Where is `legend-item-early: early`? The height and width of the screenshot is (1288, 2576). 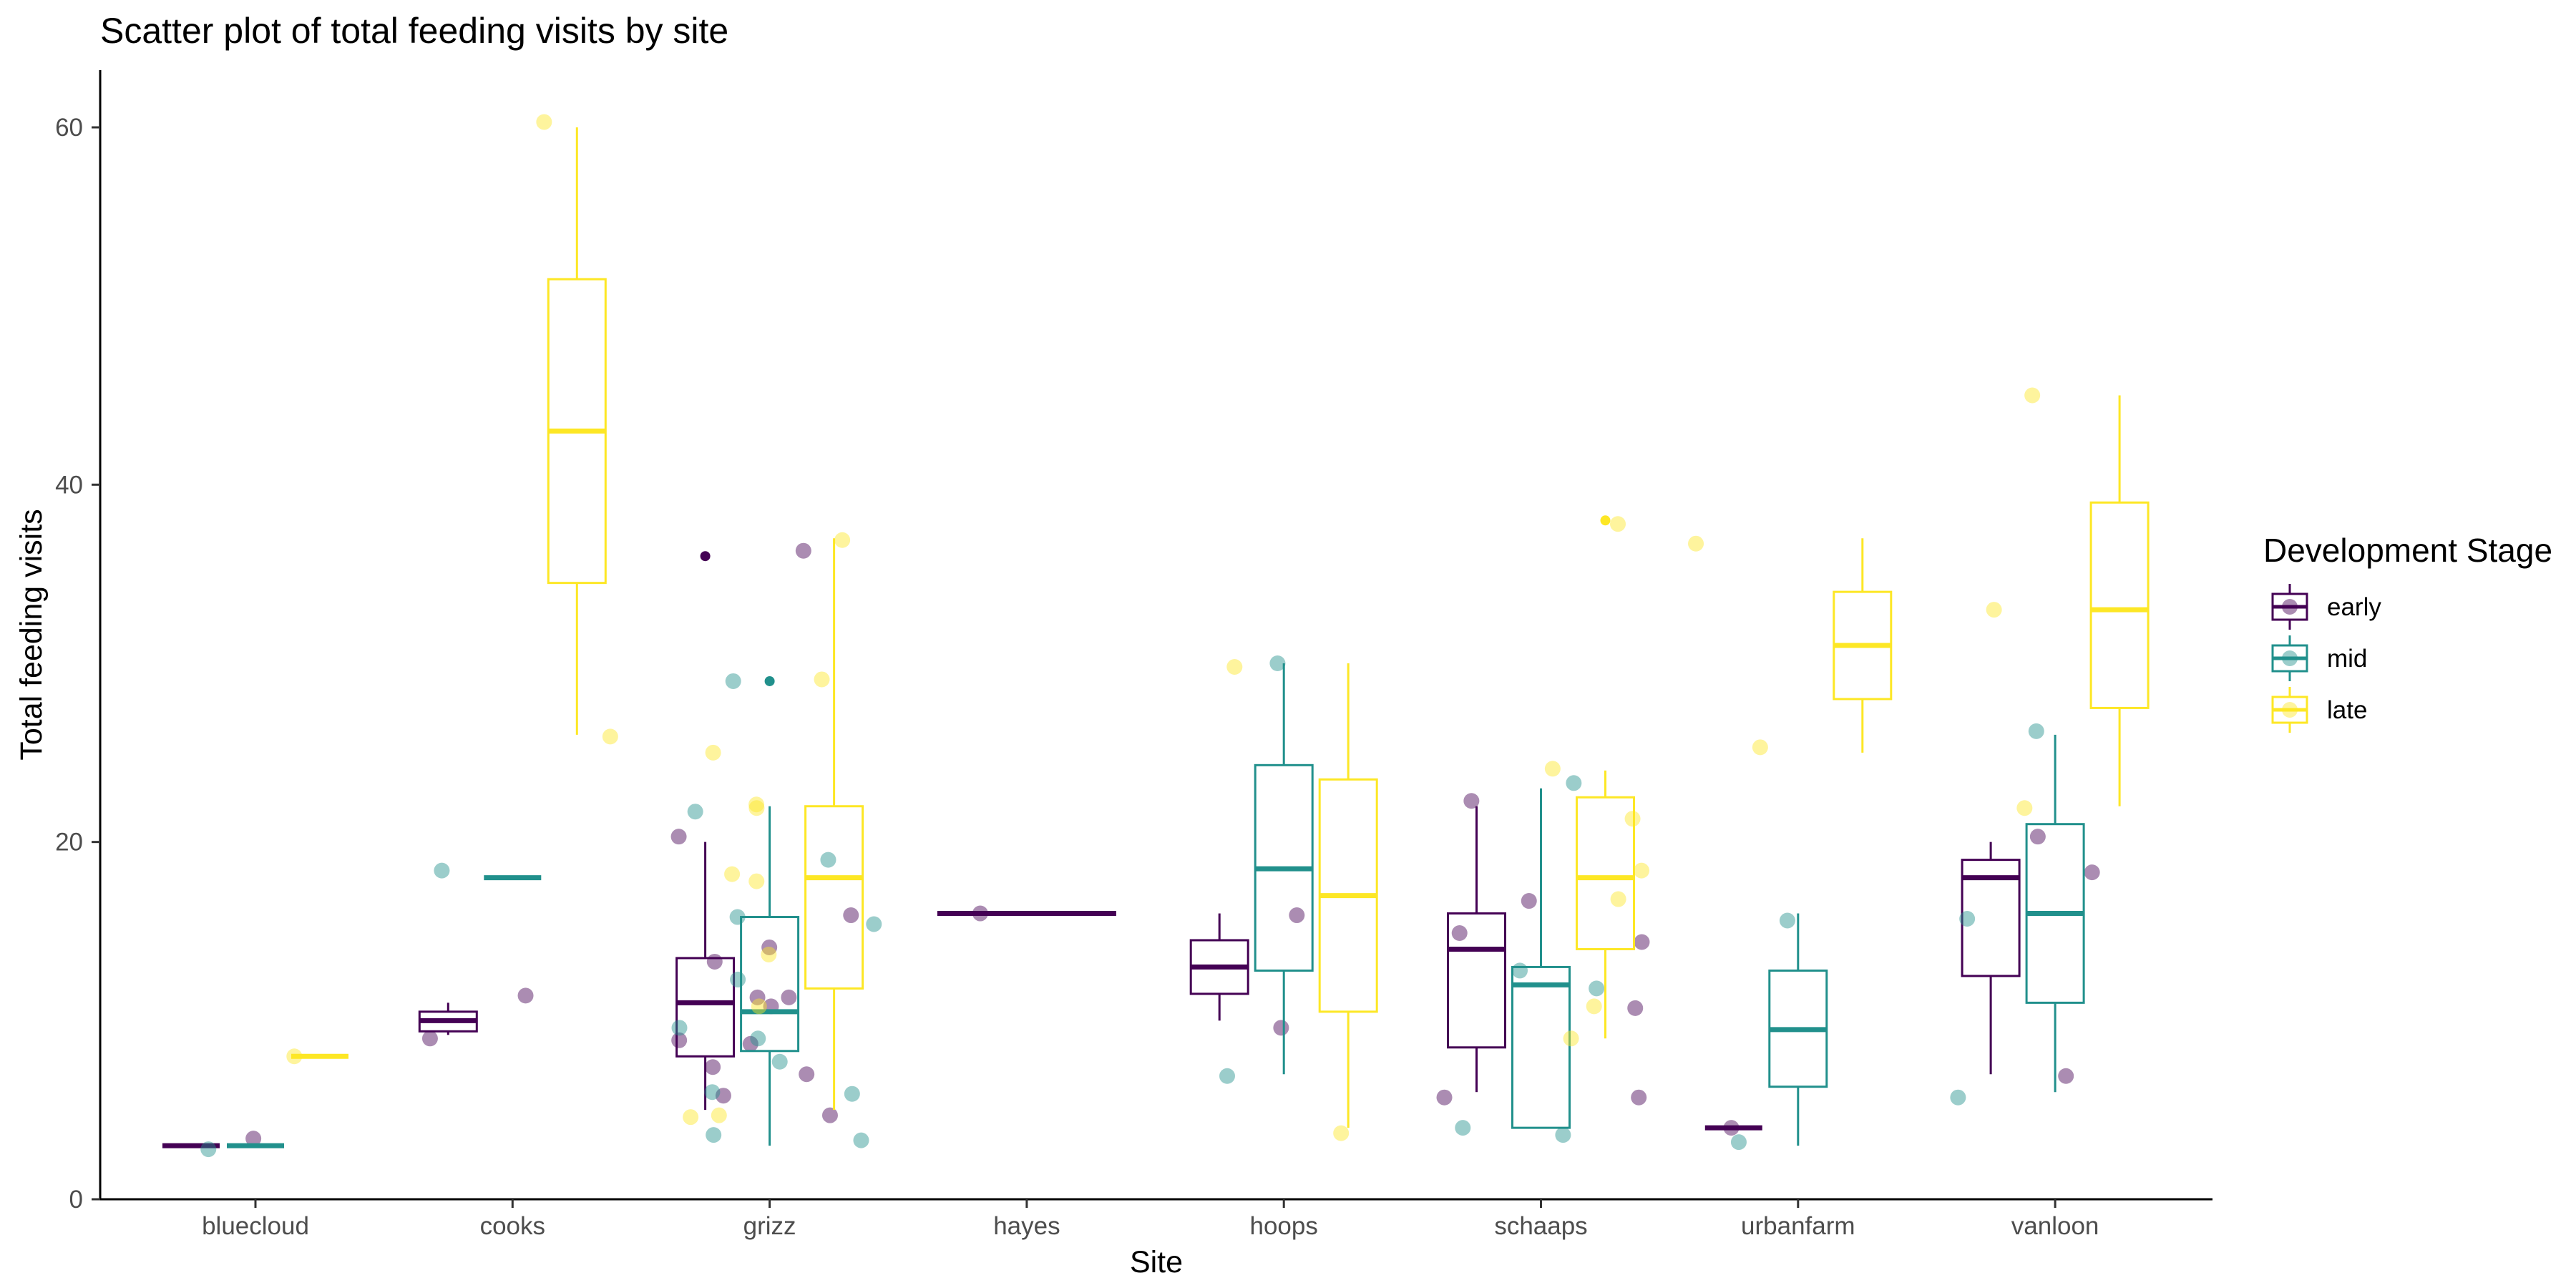 legend-item-early: early is located at coordinates (2326, 607).